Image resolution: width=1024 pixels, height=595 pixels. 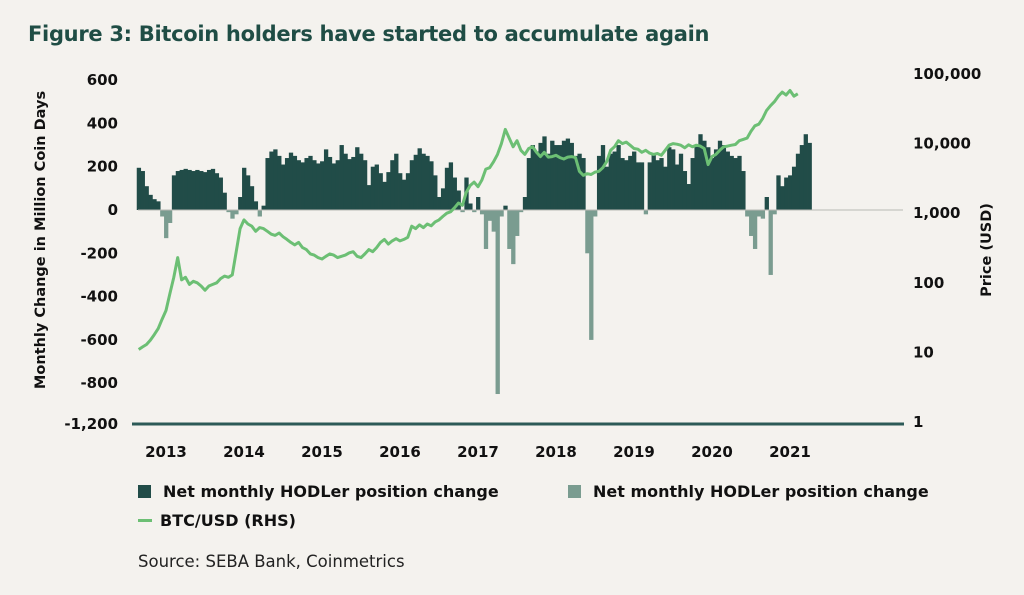 What do you see at coordinates (748, 491) in the screenshot?
I see `legend-item-negative: Net monthly HODLer position change` at bounding box center [748, 491].